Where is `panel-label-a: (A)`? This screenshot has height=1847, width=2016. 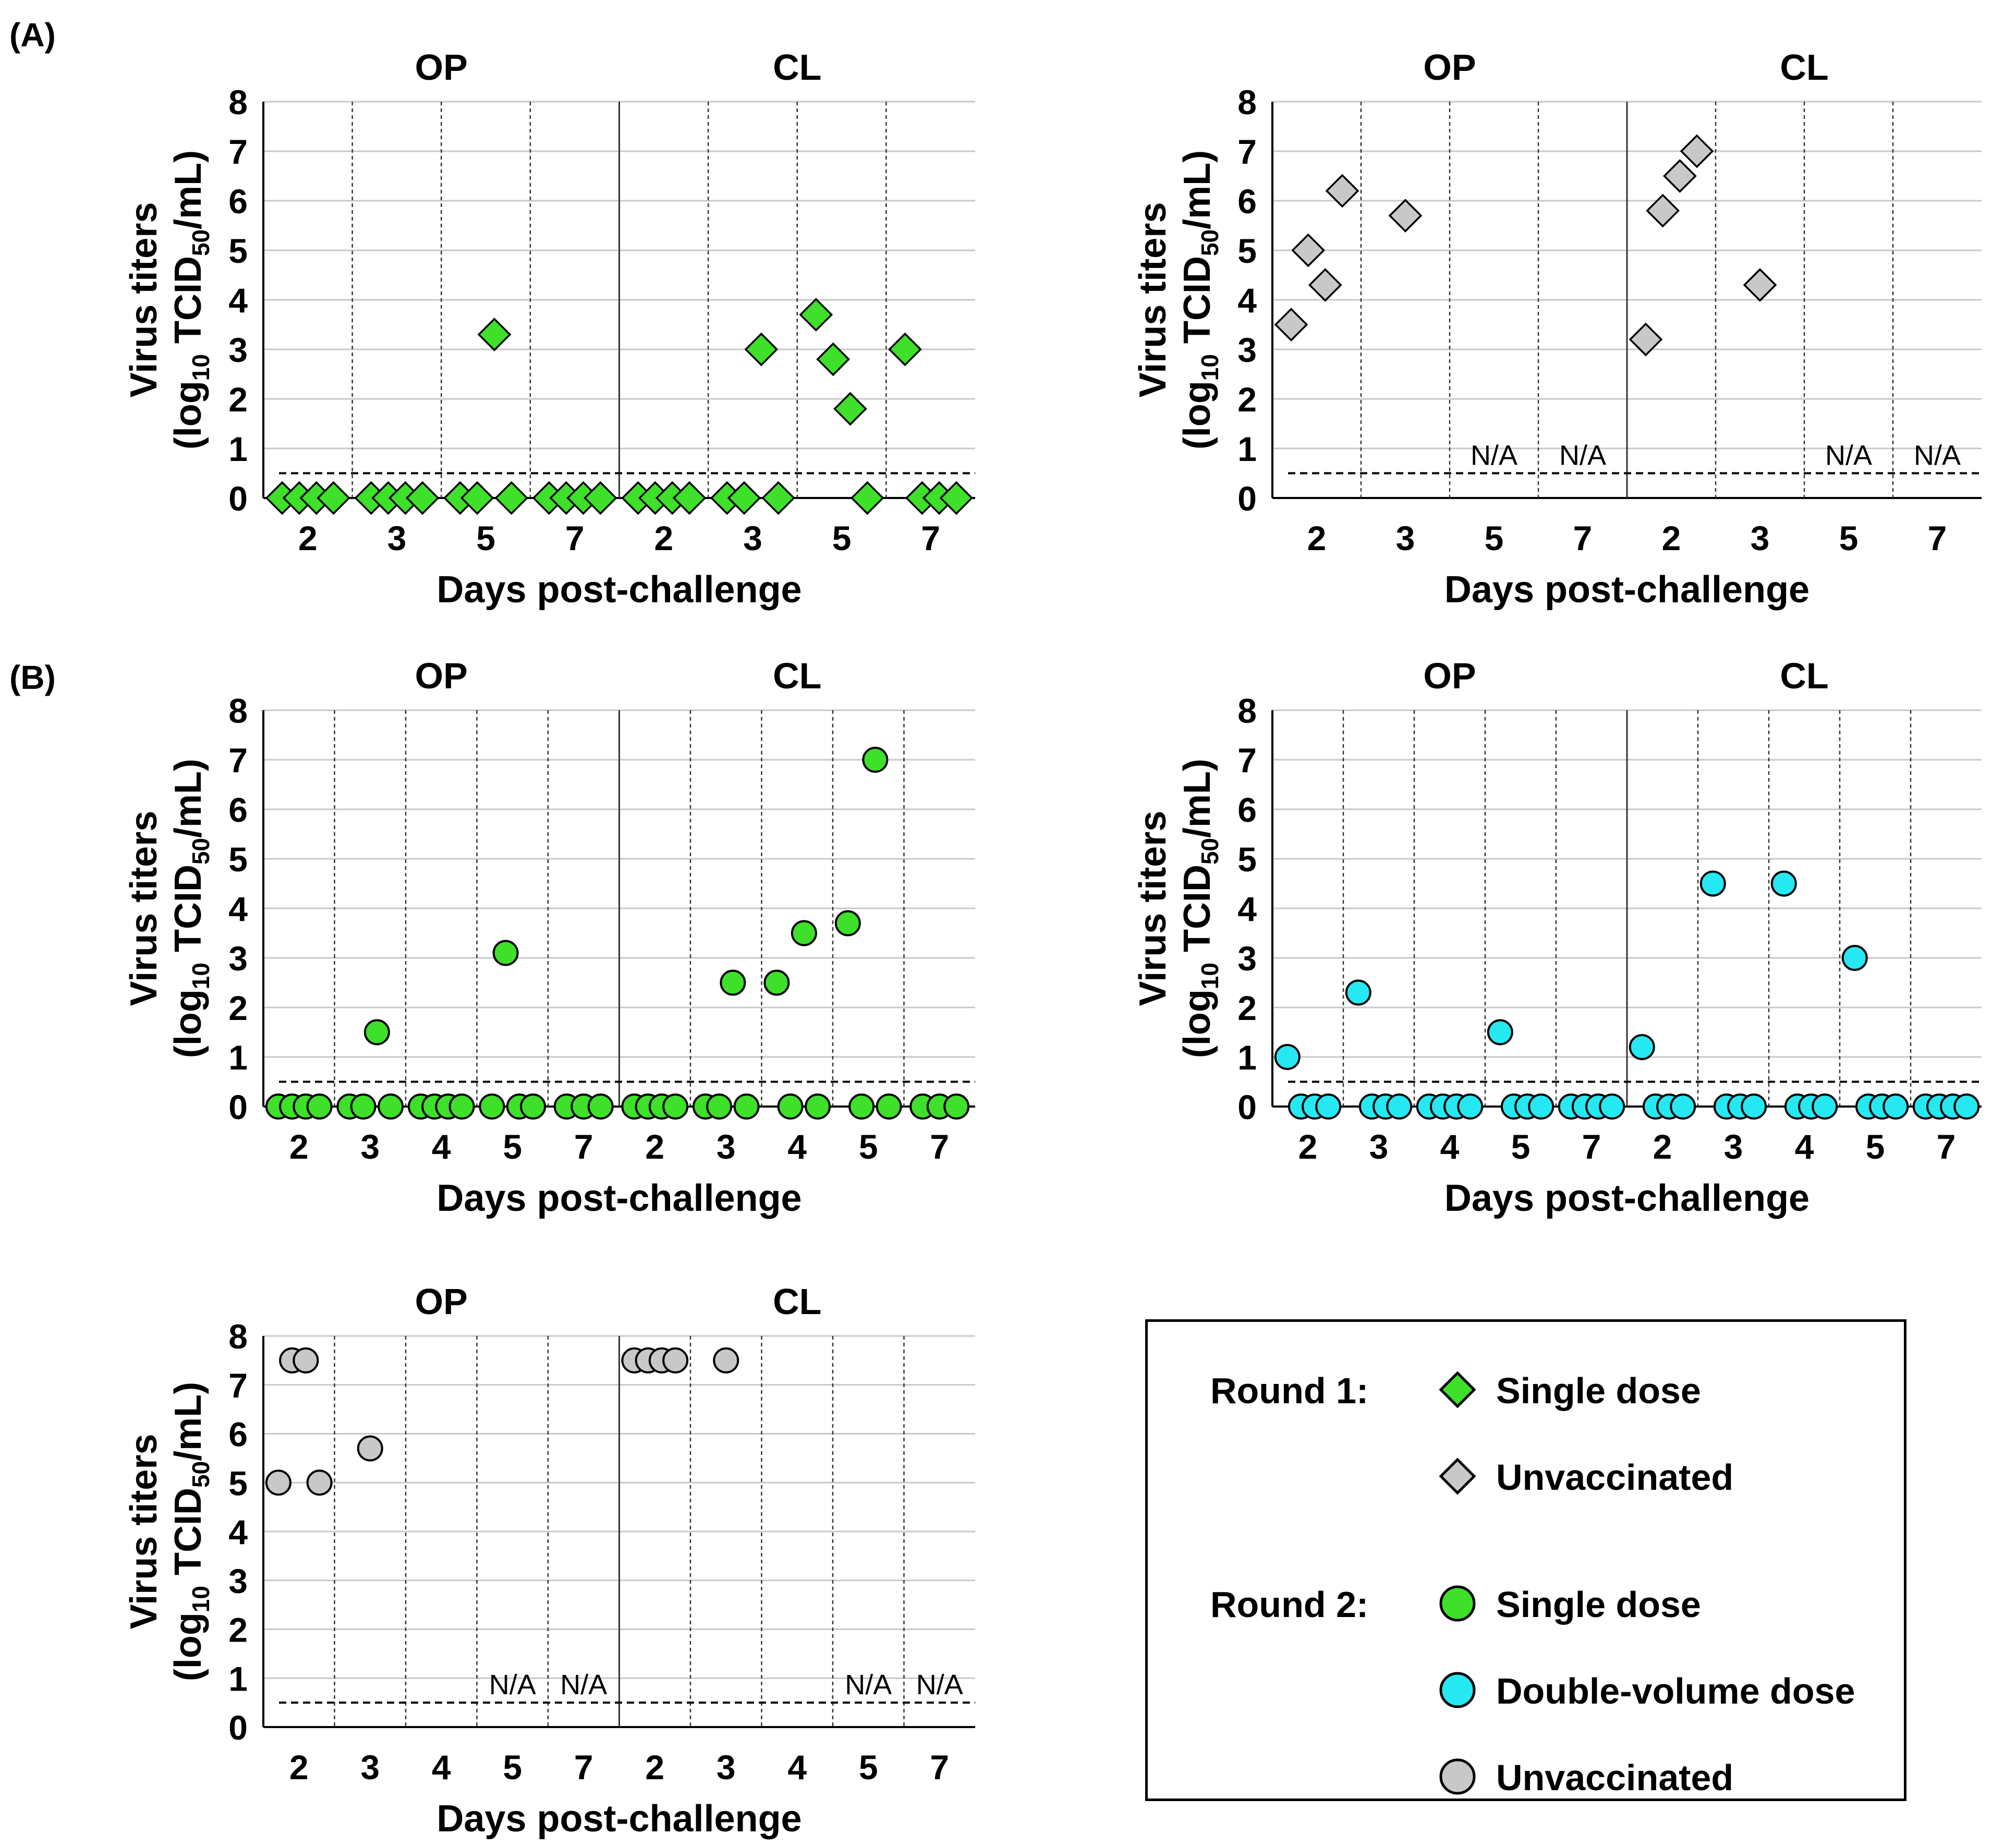
panel-label-a: (A) is located at coordinates (32, 35).